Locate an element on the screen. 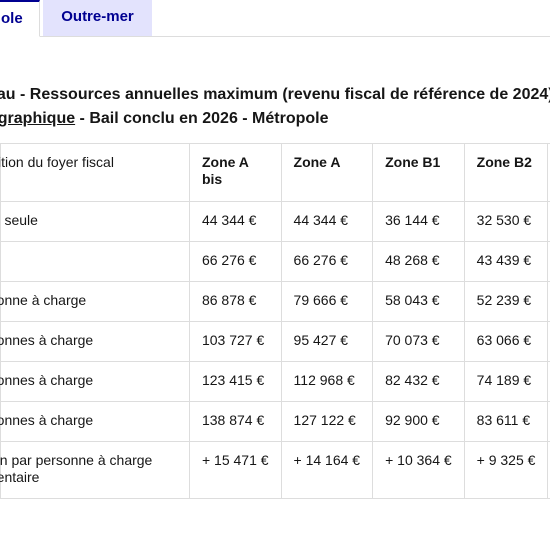 This screenshot has height=550, width=550. row-label: ne seule is located at coordinates (95, 221).